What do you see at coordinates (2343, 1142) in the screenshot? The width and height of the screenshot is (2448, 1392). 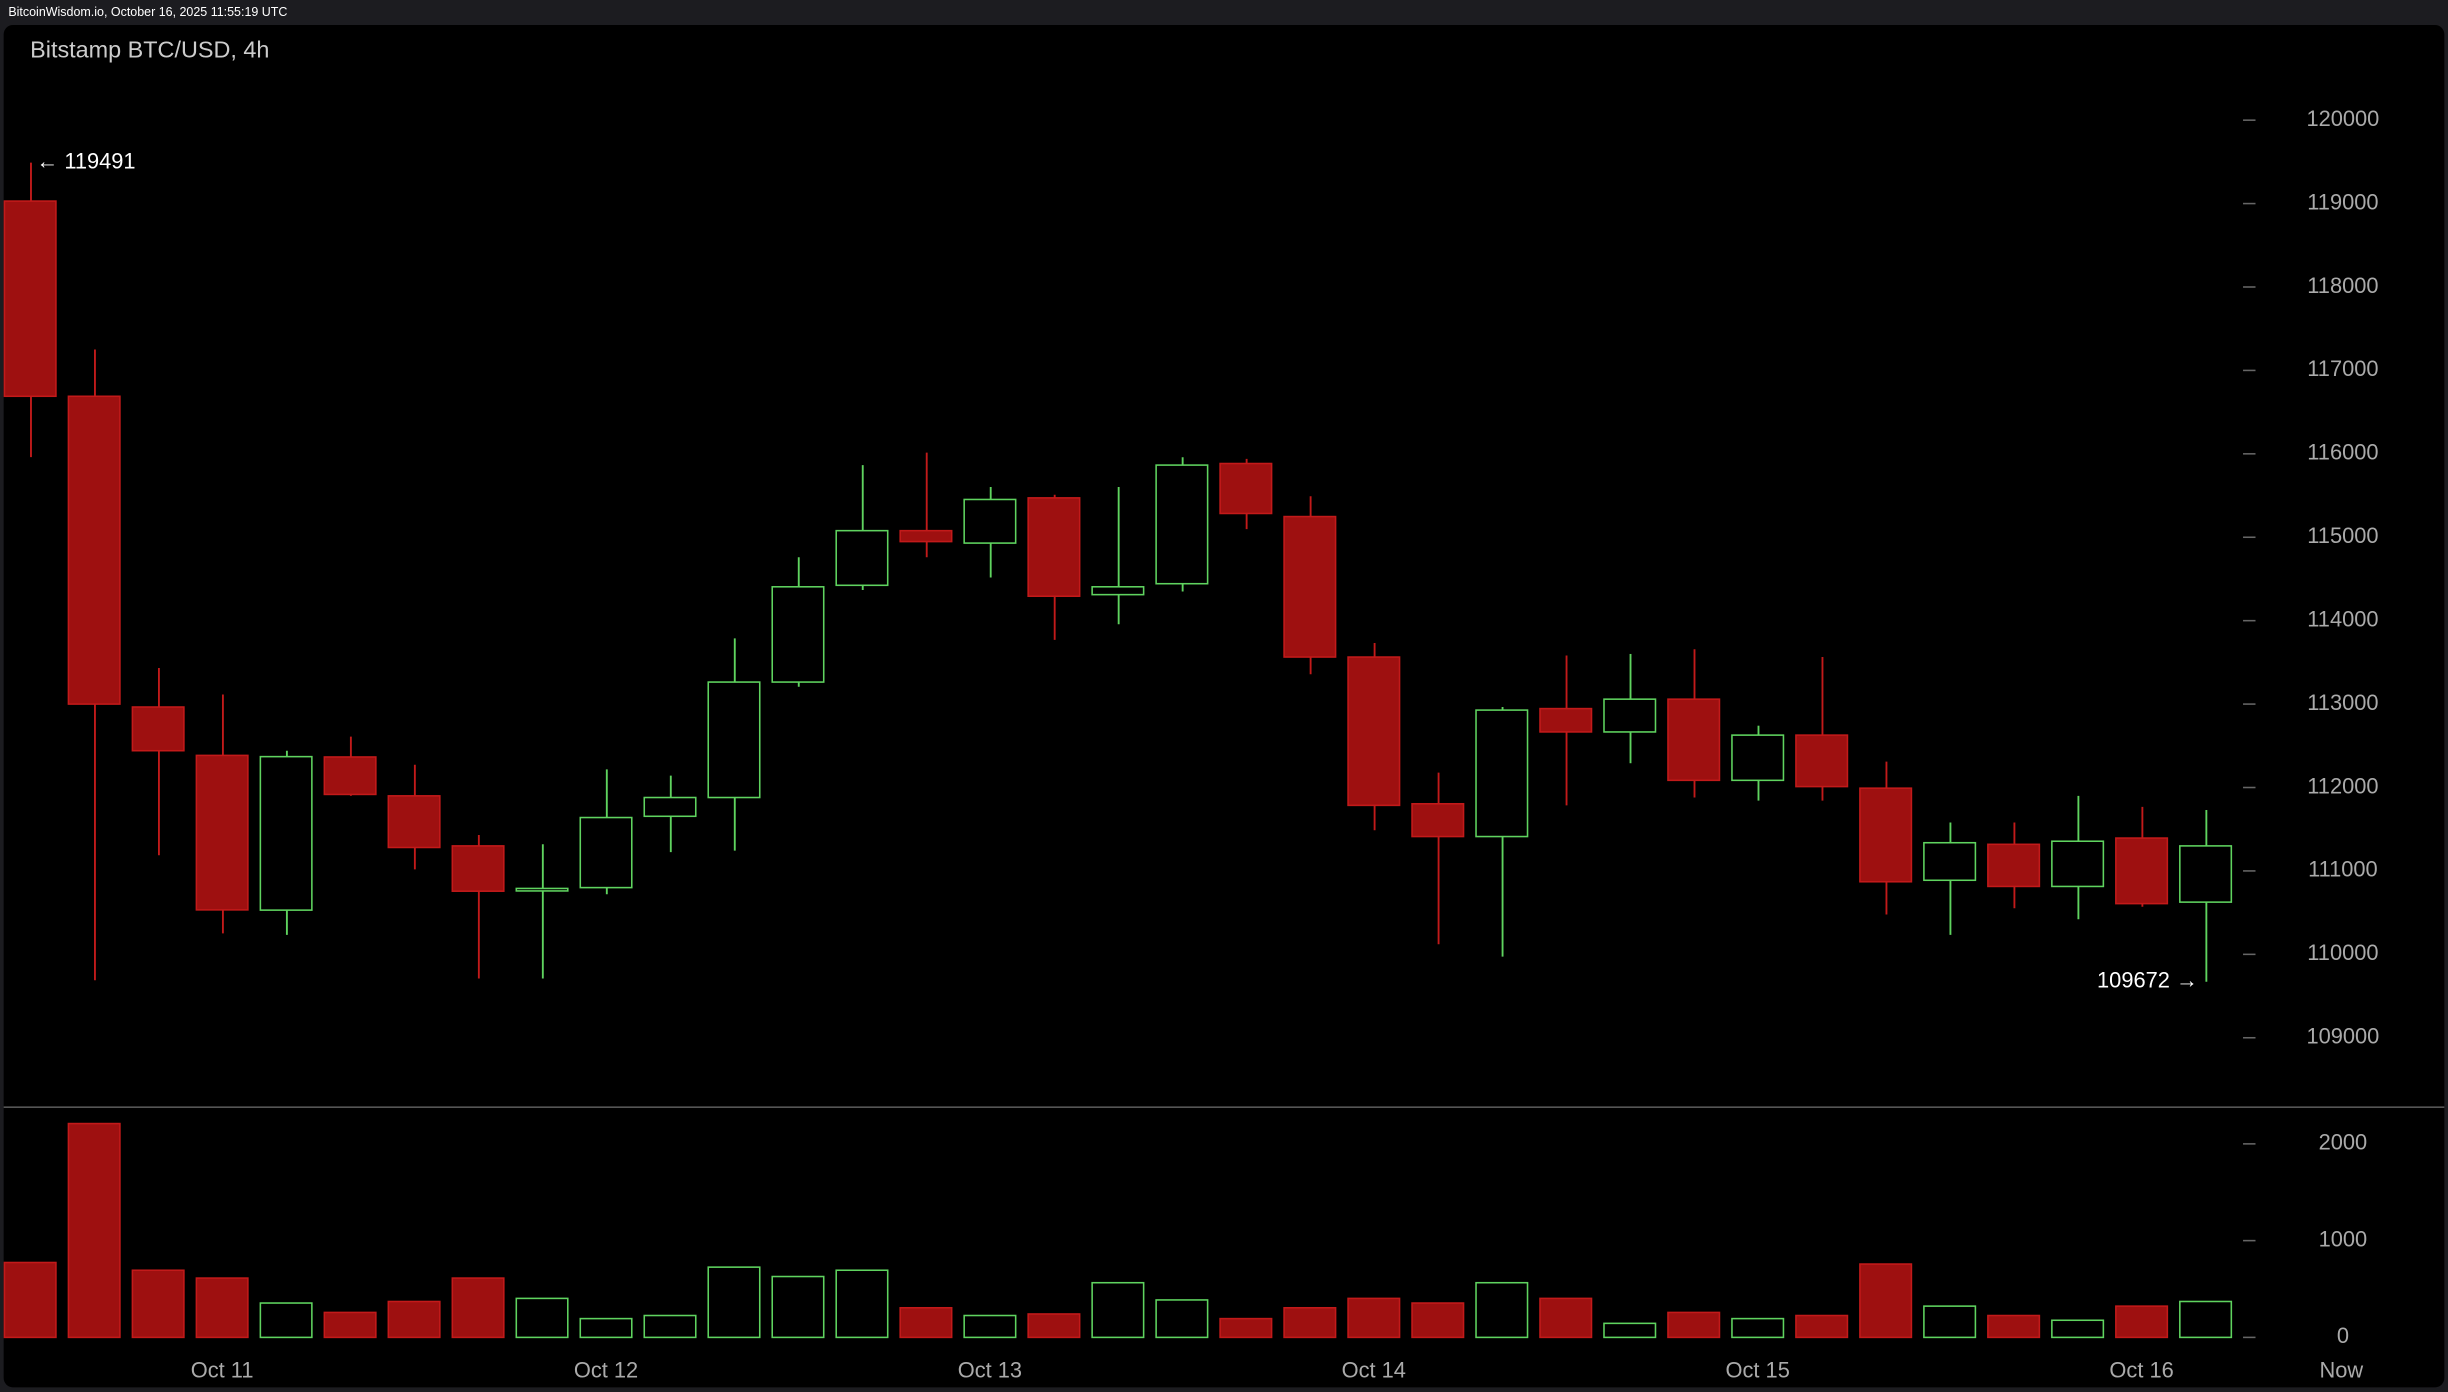 I see `volume-tick-label: 2000` at bounding box center [2343, 1142].